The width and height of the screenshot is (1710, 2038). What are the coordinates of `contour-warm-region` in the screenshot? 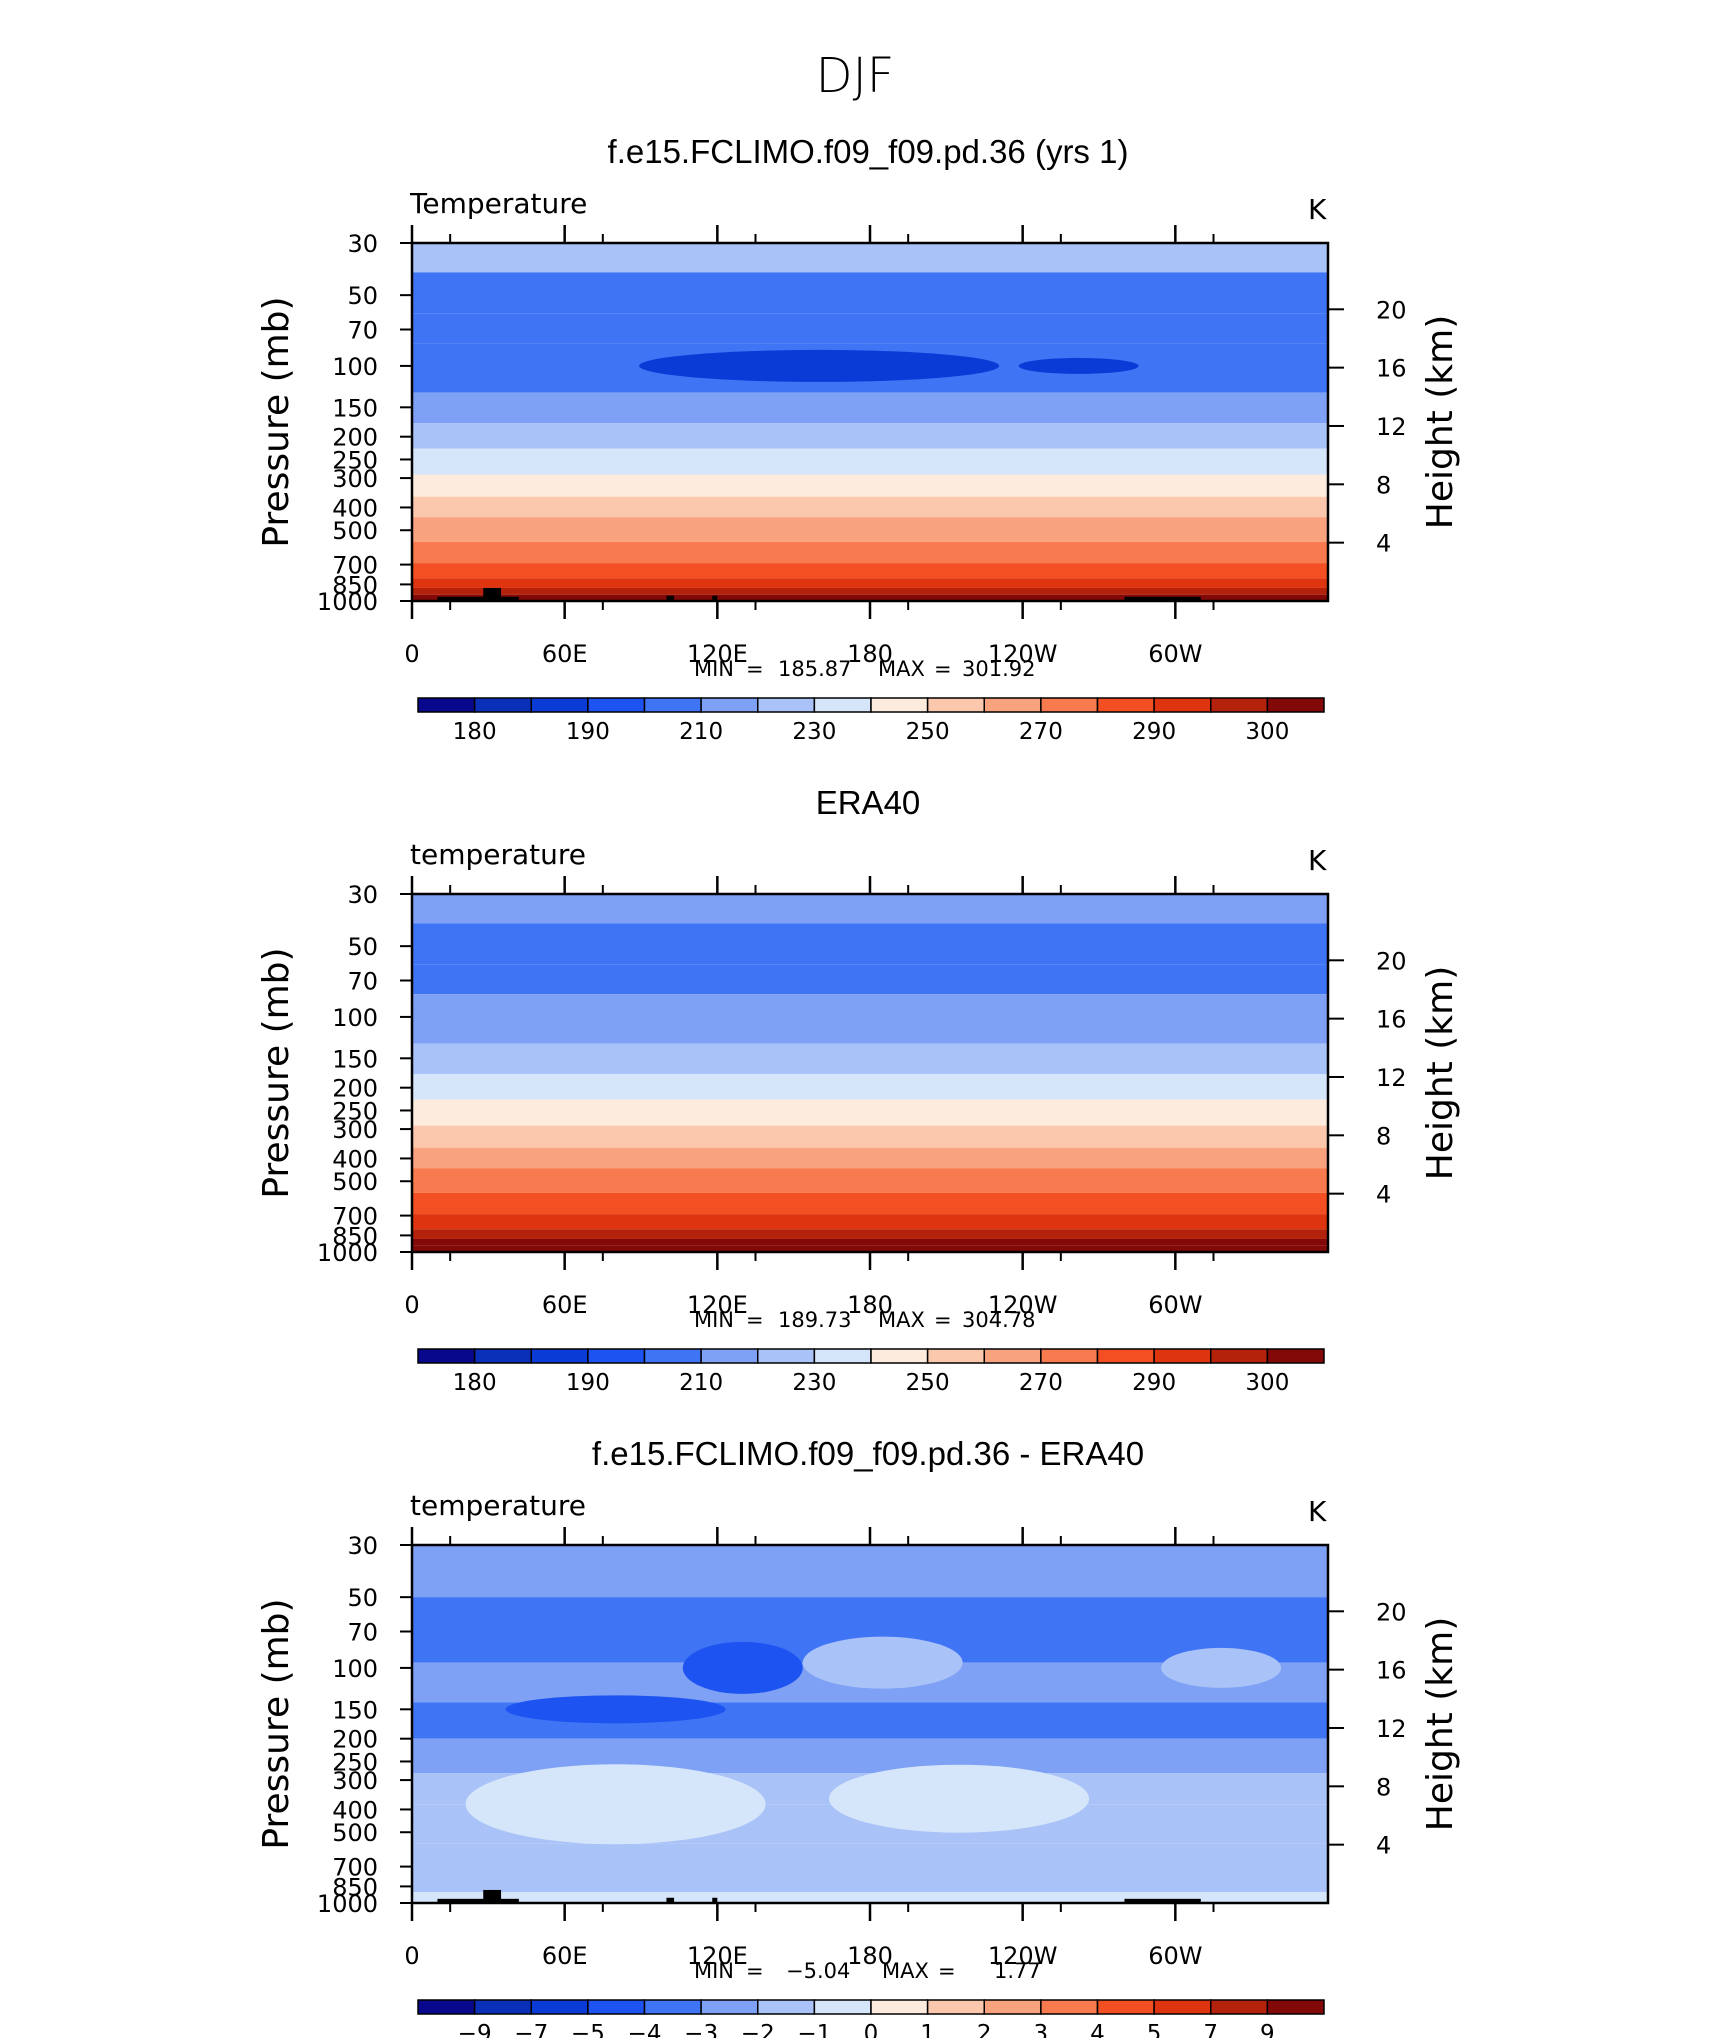 It's located at (1221, 1667).